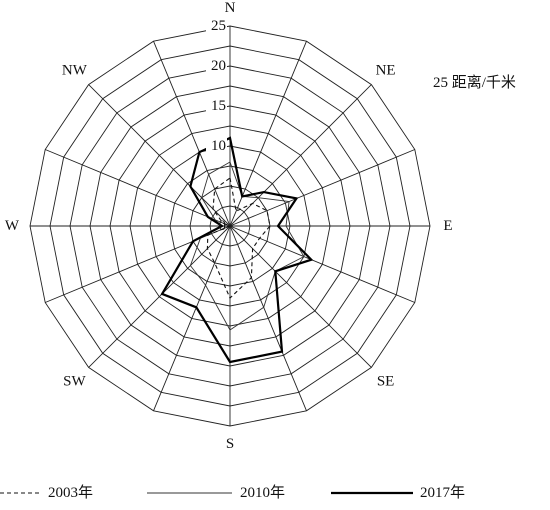  Describe the element at coordinates (386, 382) in the screenshot. I see `direction-label-se: SE` at that location.